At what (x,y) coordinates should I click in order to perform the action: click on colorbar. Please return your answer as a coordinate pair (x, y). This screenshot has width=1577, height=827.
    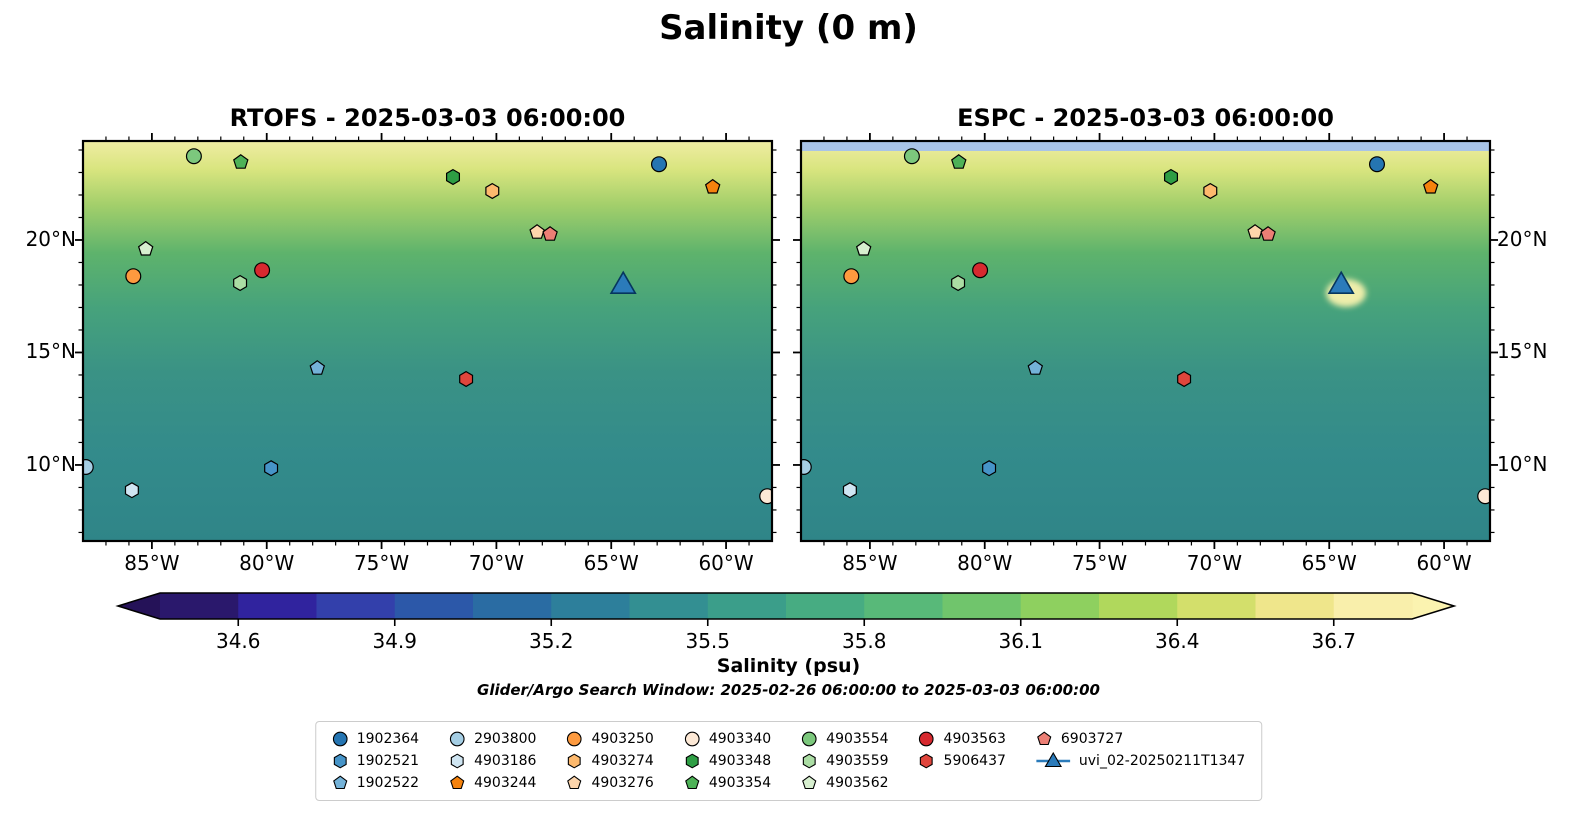
    Looking at the image, I should click on (786, 609).